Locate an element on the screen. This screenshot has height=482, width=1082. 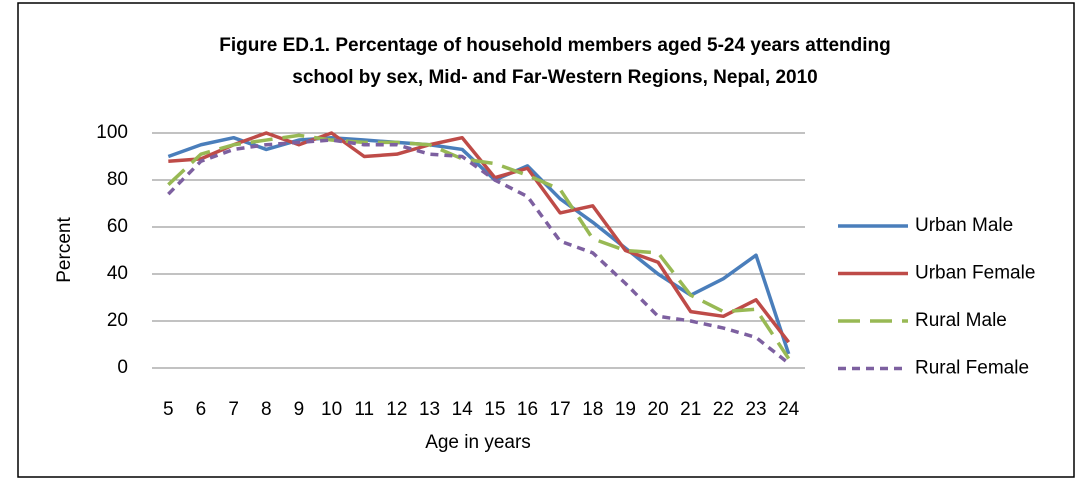
x-tick-label: 15 is located at coordinates (494, 409).